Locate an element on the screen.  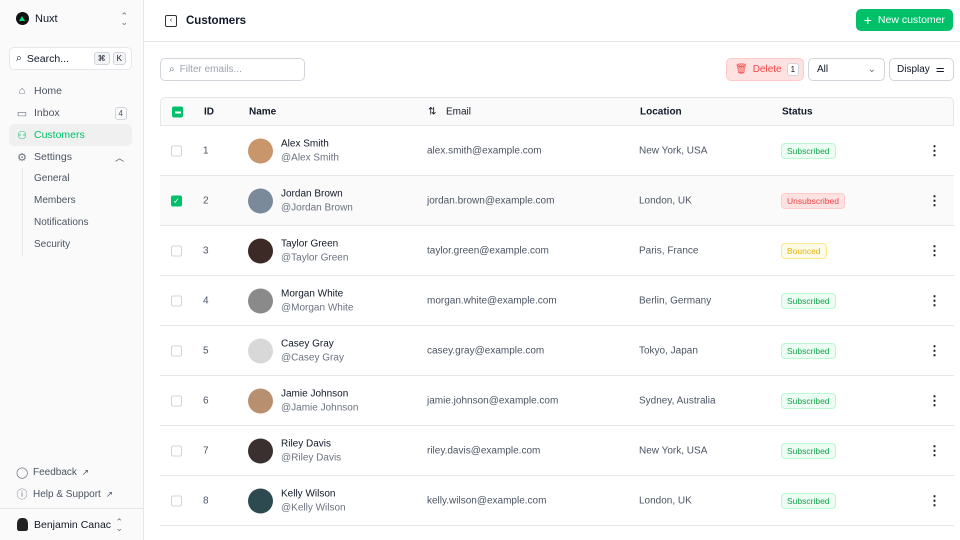
customer-handle: @Kelly Wilson is located at coordinates (313, 507).